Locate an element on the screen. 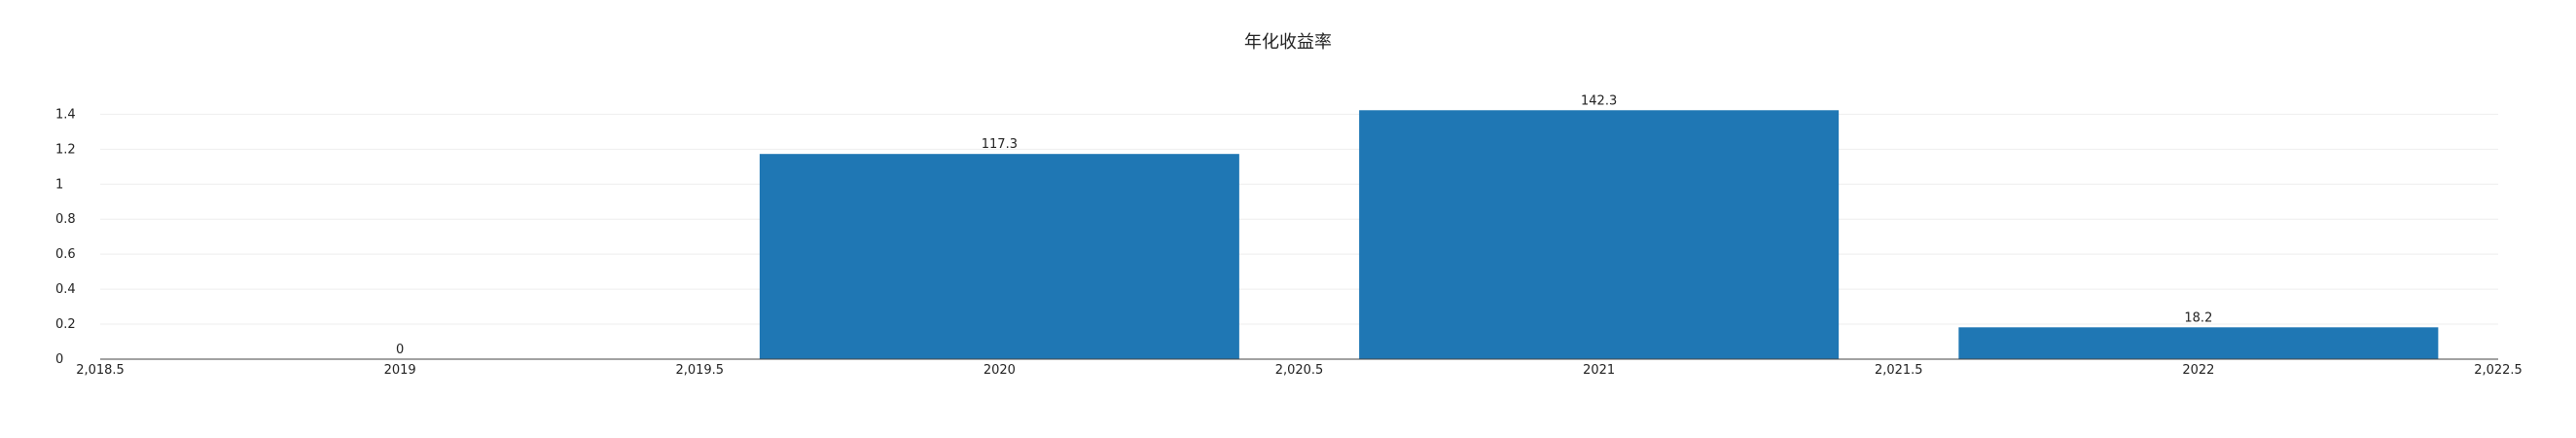 Image resolution: width=2576 pixels, height=438 pixels. data-label-2022: 18.2 is located at coordinates (2198, 317).